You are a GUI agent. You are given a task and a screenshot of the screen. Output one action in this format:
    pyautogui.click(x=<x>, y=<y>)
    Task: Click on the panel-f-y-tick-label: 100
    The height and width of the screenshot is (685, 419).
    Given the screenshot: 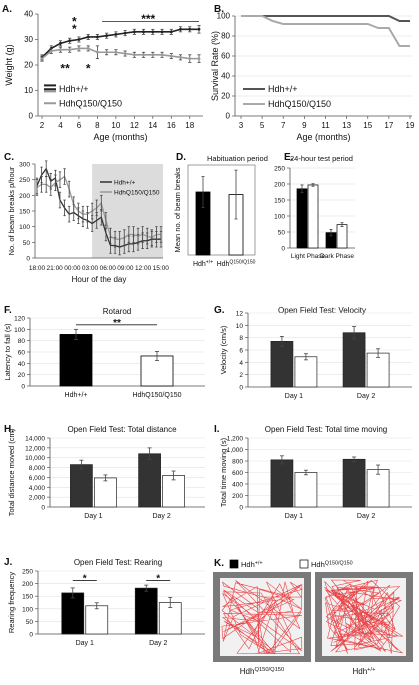 What is the action you would take?
    pyautogui.click(x=19, y=330)
    